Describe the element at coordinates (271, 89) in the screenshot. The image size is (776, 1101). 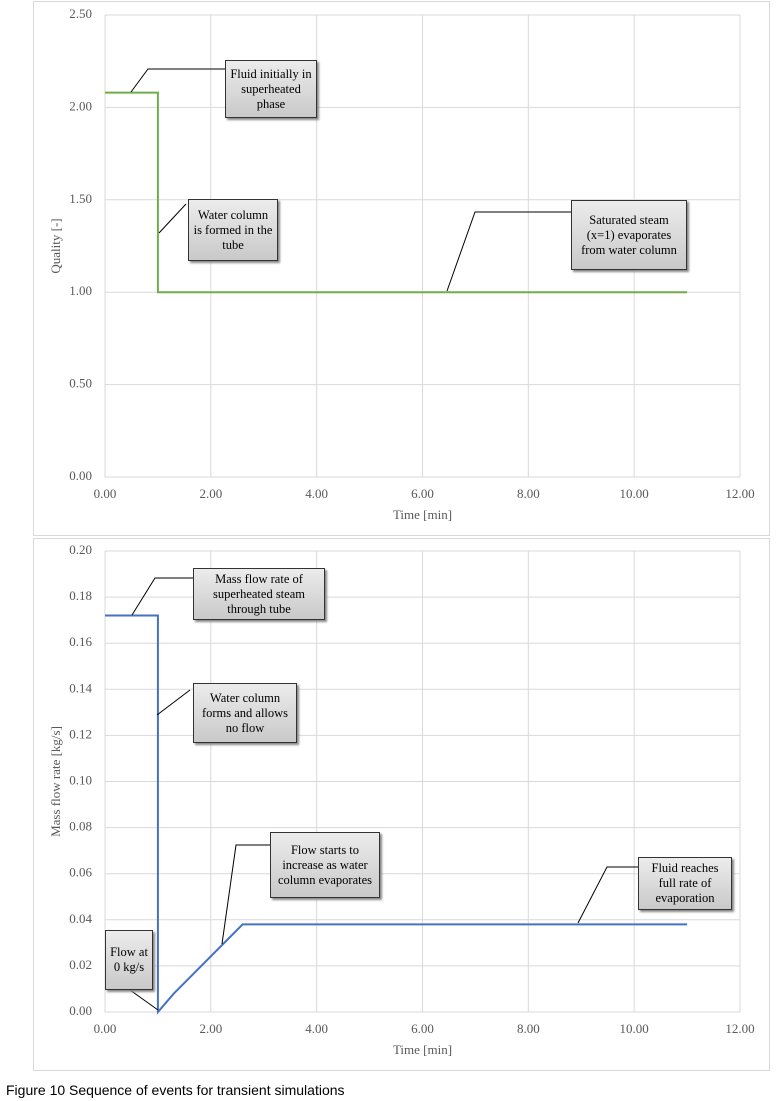
I see `annotation: Fluid initially in superheated phase` at that location.